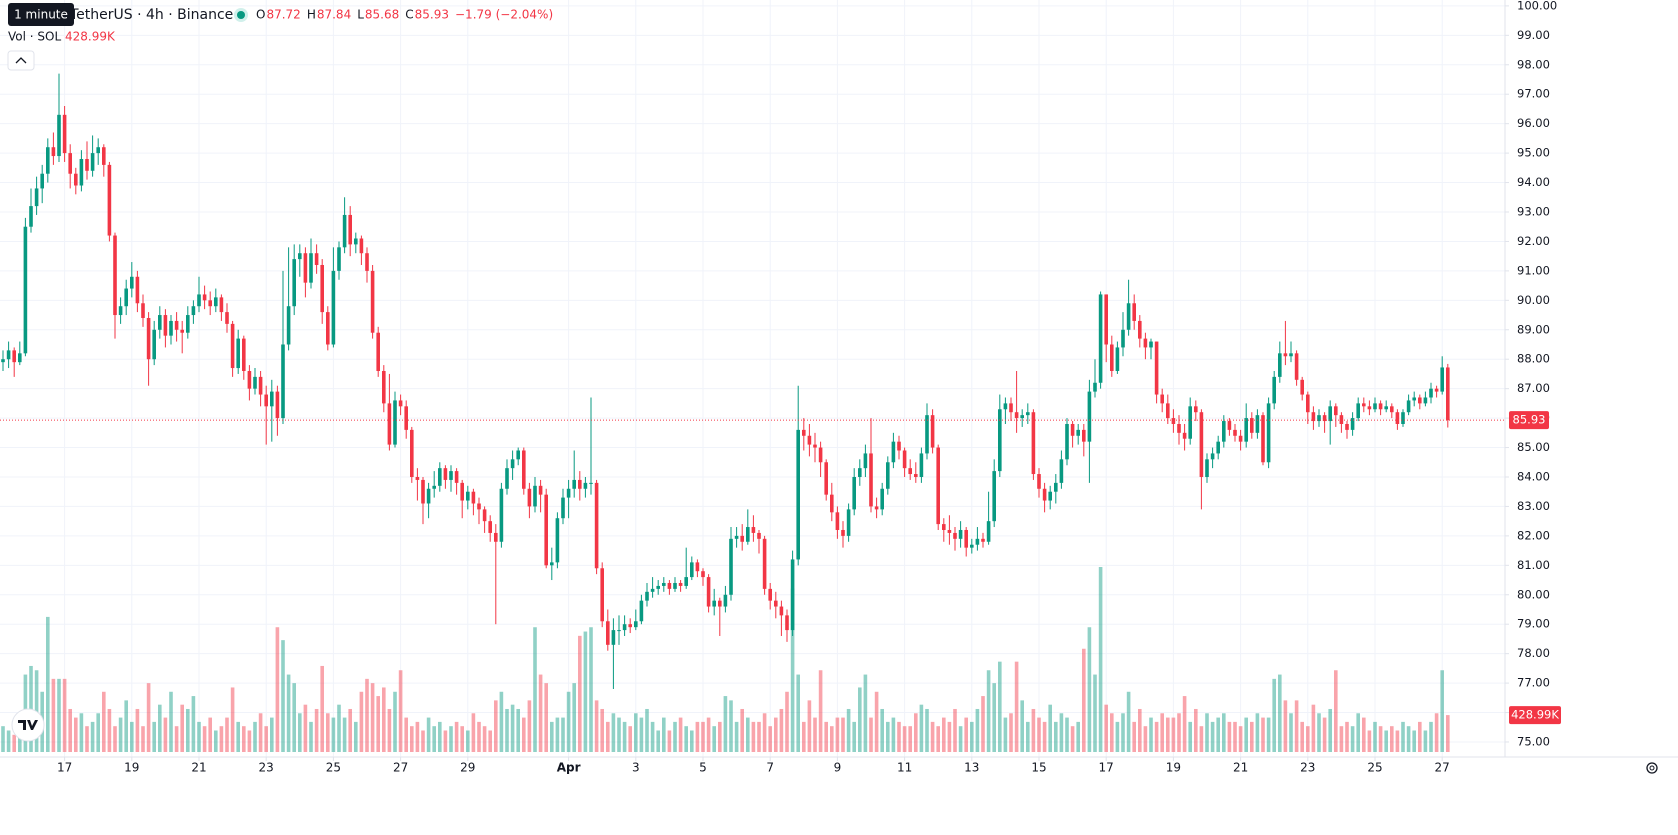 Image resolution: width=1678 pixels, height=835 pixels. I want to click on x-tick-label: 19, so click(131, 768).